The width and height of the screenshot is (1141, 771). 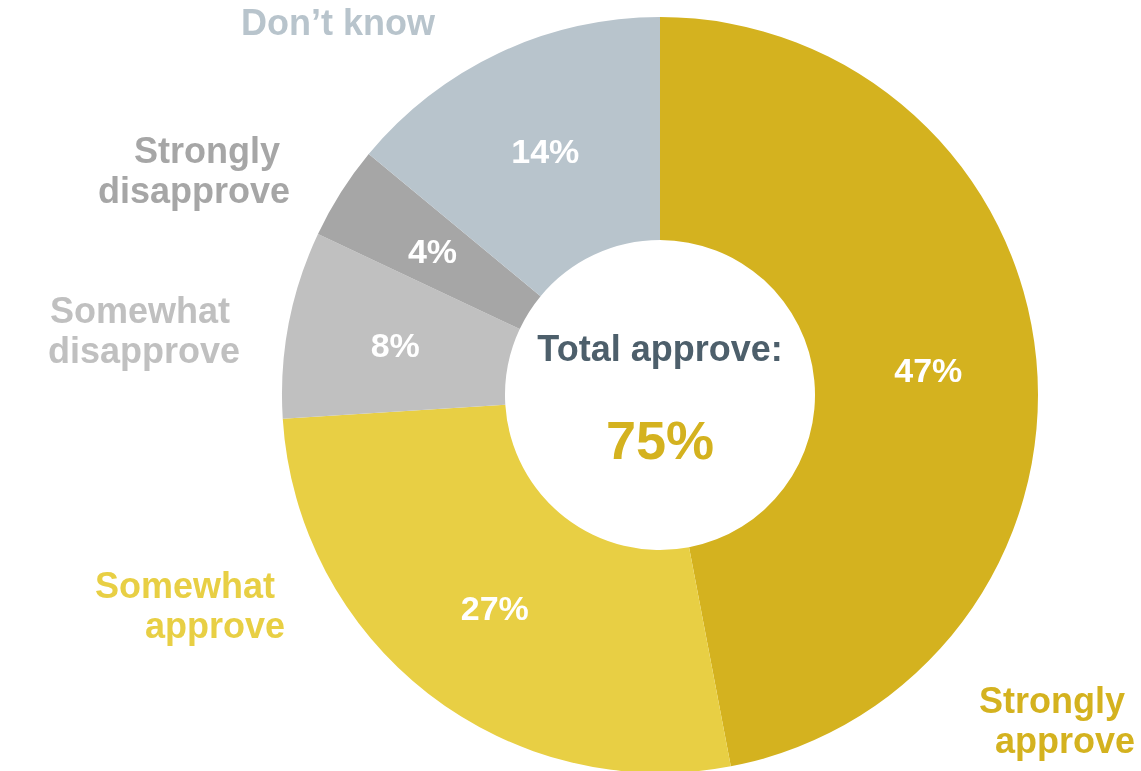 I want to click on slice-label: Strongly disapprove, so click(x=193, y=170).